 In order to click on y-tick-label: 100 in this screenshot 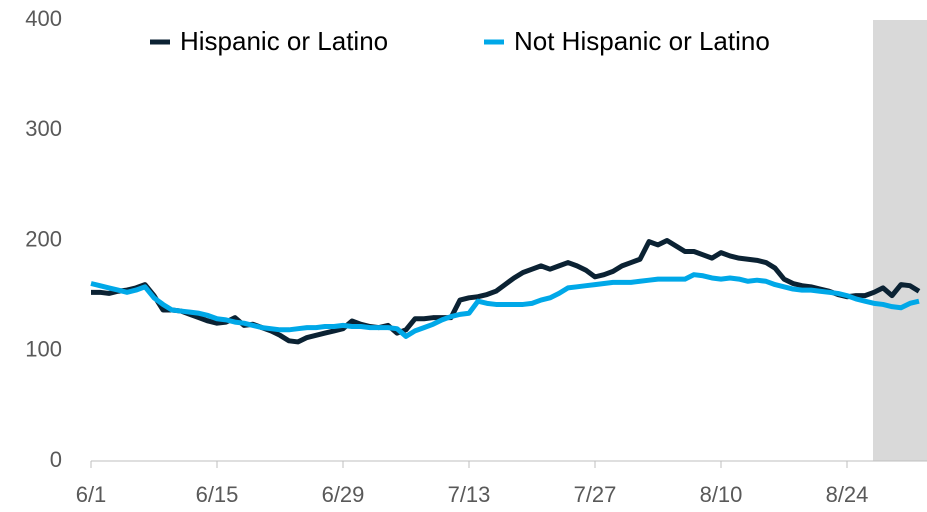, I will do `click(43, 349)`.